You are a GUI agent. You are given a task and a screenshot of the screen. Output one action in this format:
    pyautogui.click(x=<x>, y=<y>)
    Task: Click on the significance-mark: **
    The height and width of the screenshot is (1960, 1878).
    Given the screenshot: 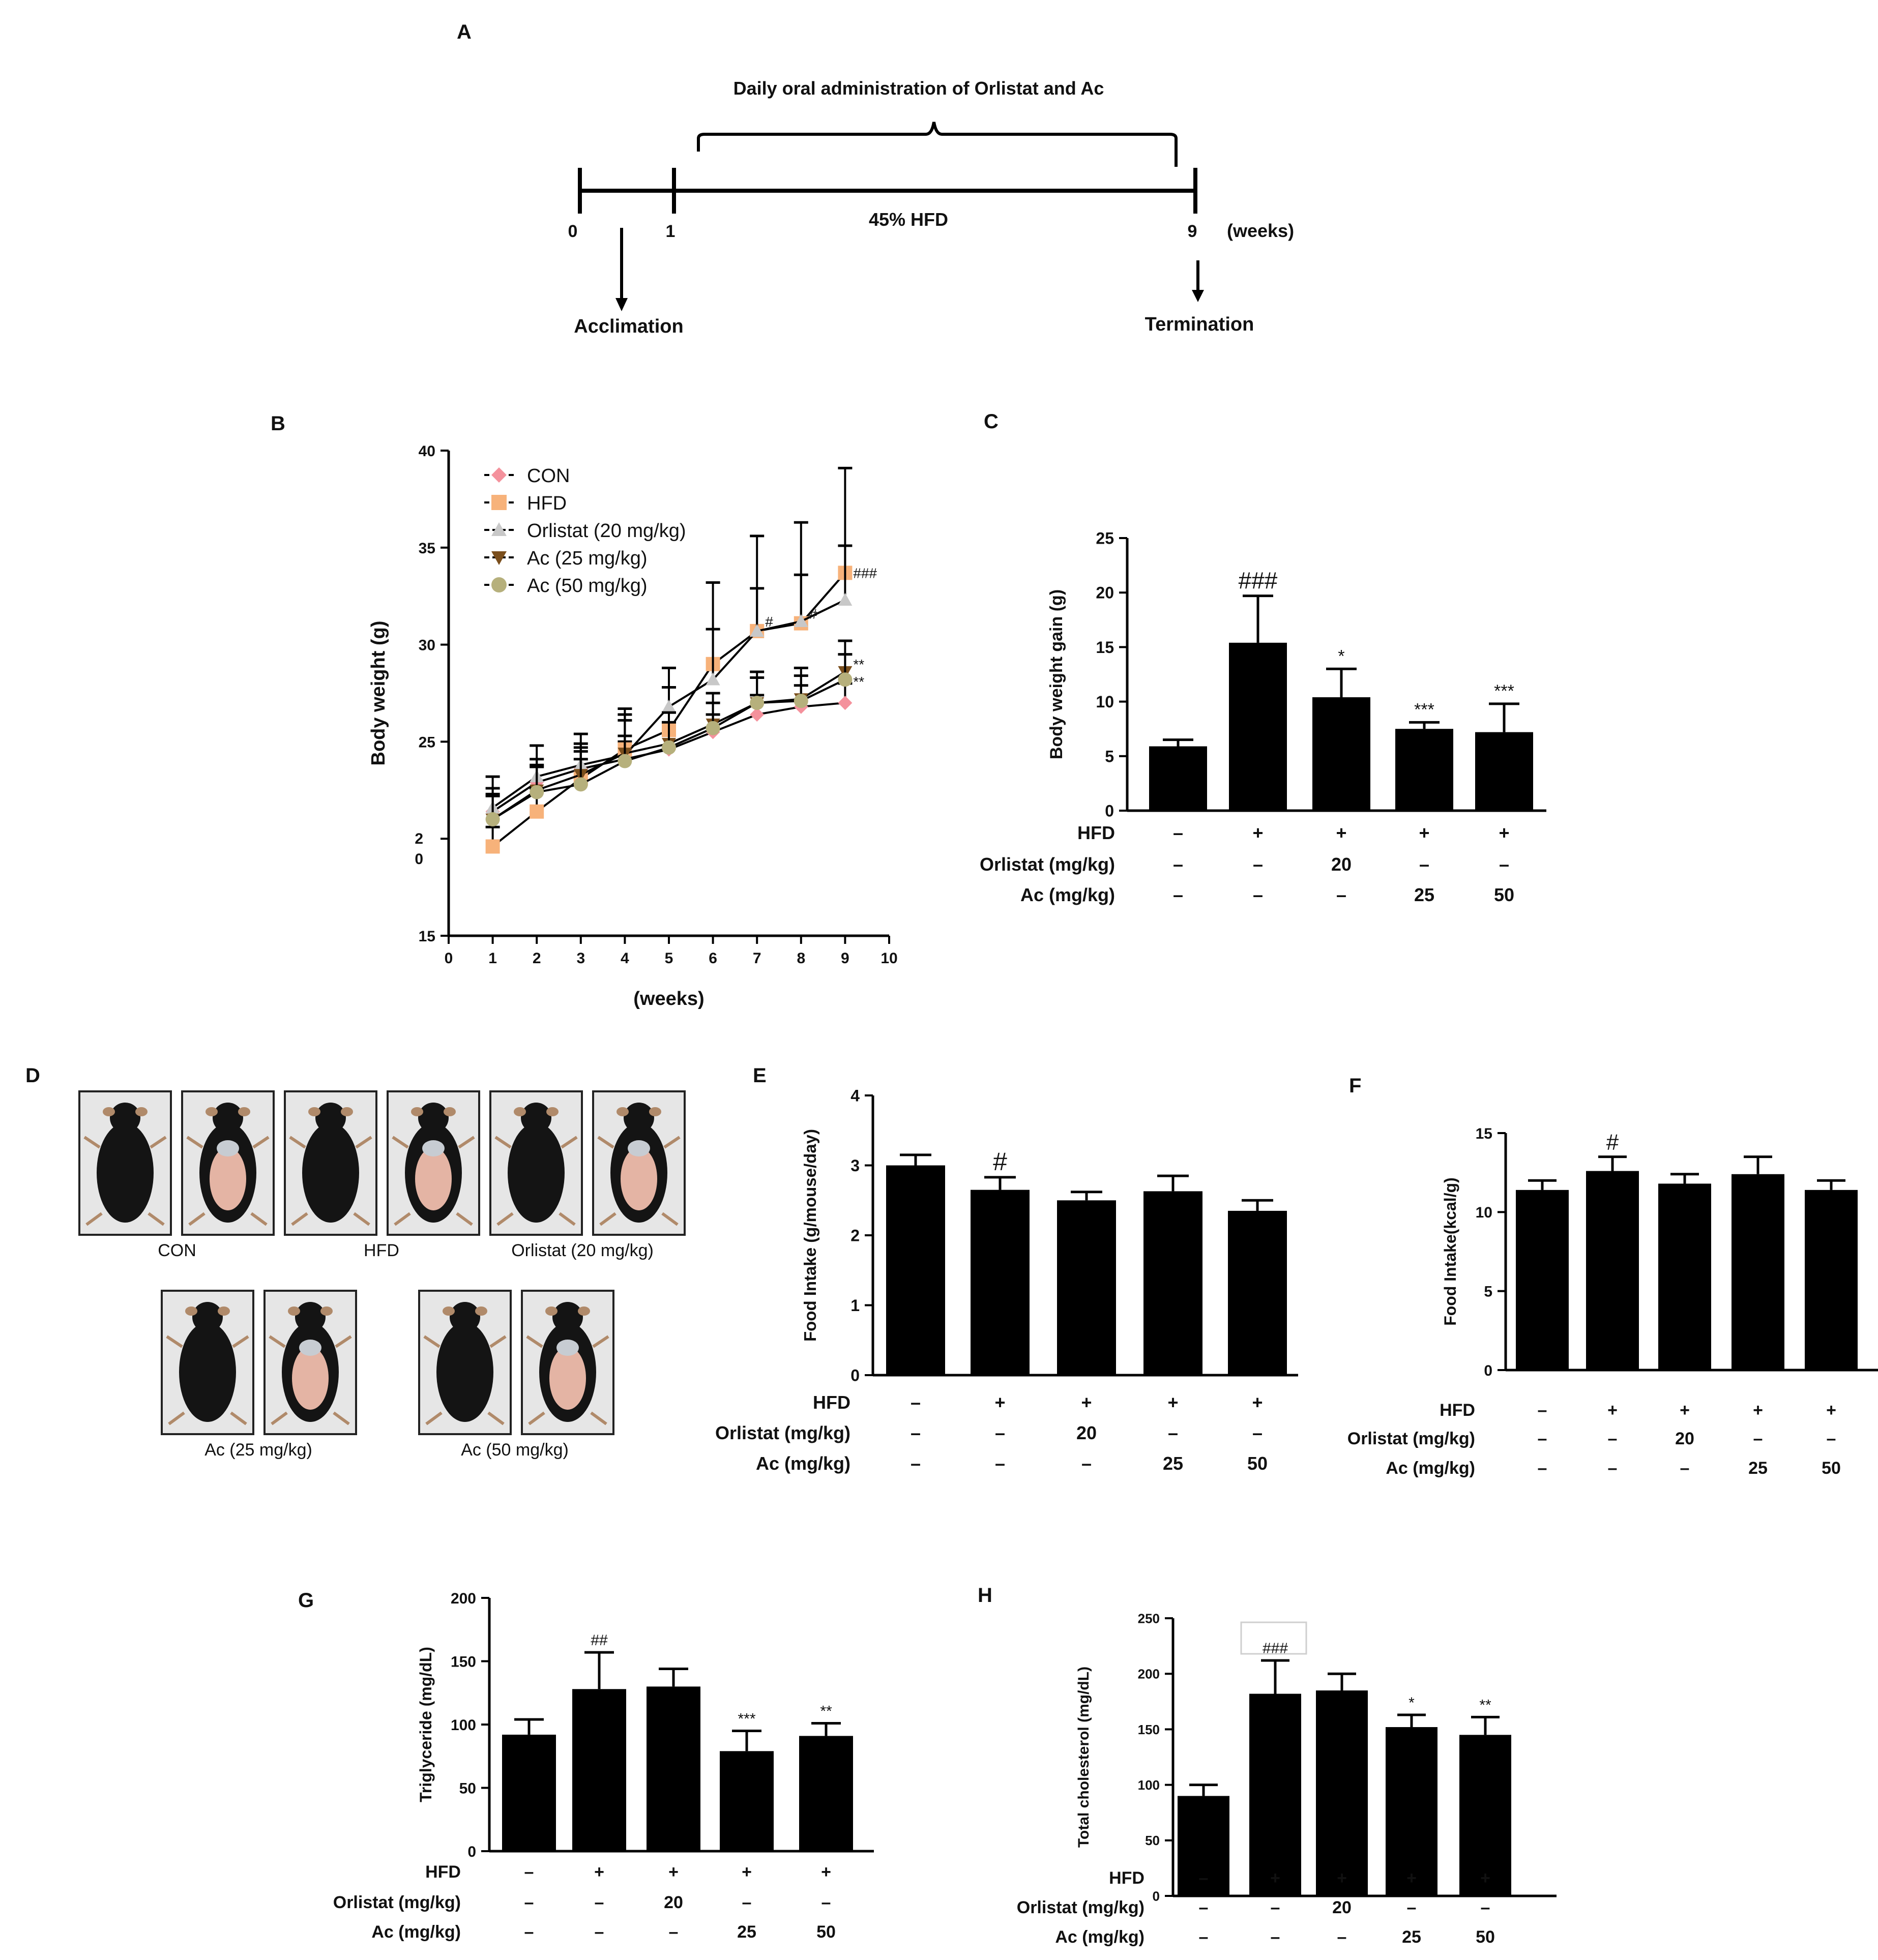 What is the action you would take?
    pyautogui.click(x=858, y=682)
    